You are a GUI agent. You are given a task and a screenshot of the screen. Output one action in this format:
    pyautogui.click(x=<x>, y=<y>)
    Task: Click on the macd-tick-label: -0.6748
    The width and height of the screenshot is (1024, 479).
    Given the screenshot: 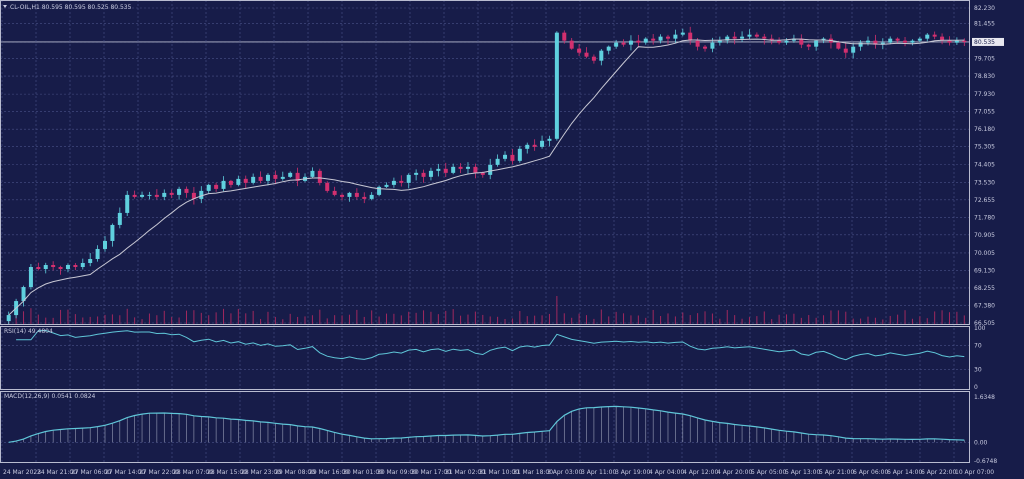 What is the action you would take?
    pyautogui.click(x=985, y=461)
    